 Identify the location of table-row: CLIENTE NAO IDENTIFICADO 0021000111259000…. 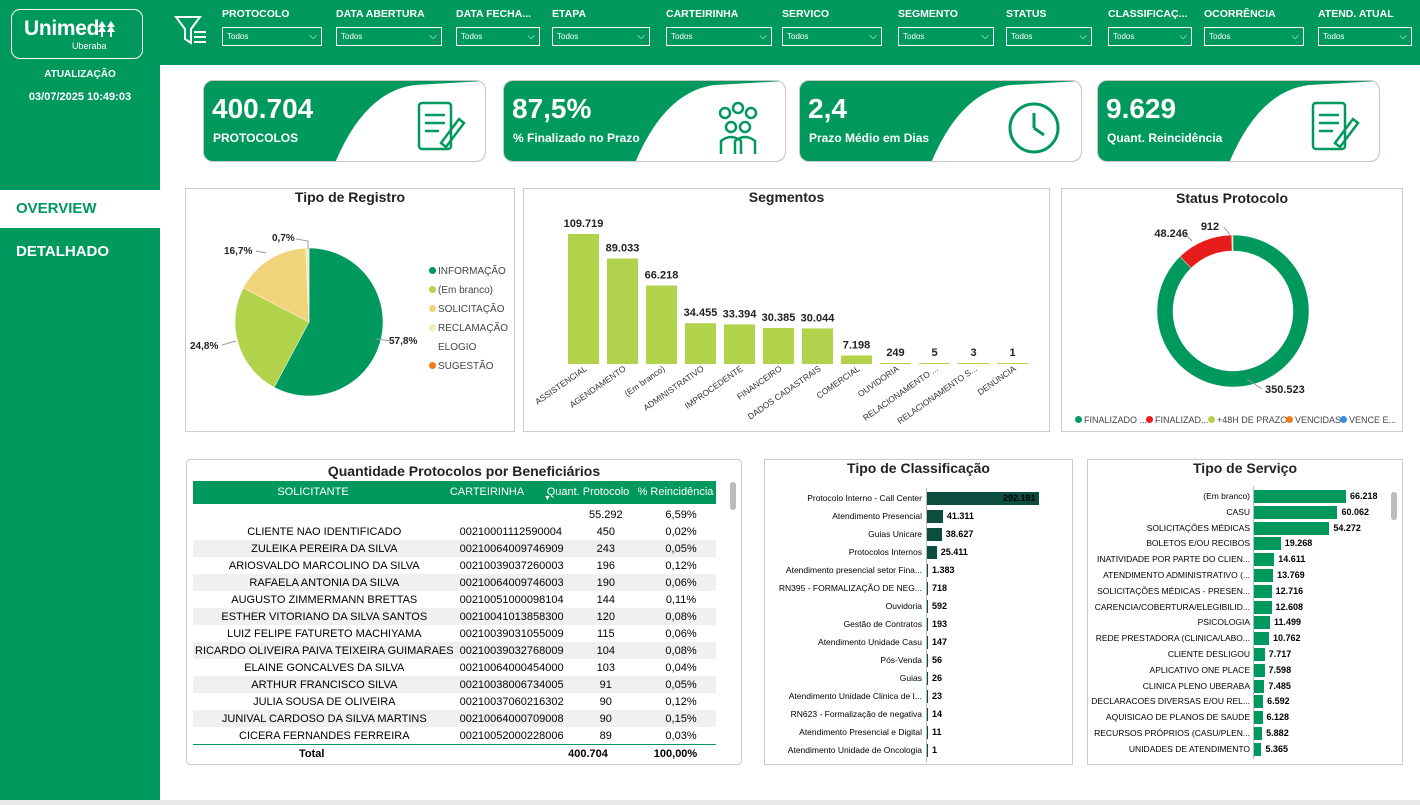
(454, 531).